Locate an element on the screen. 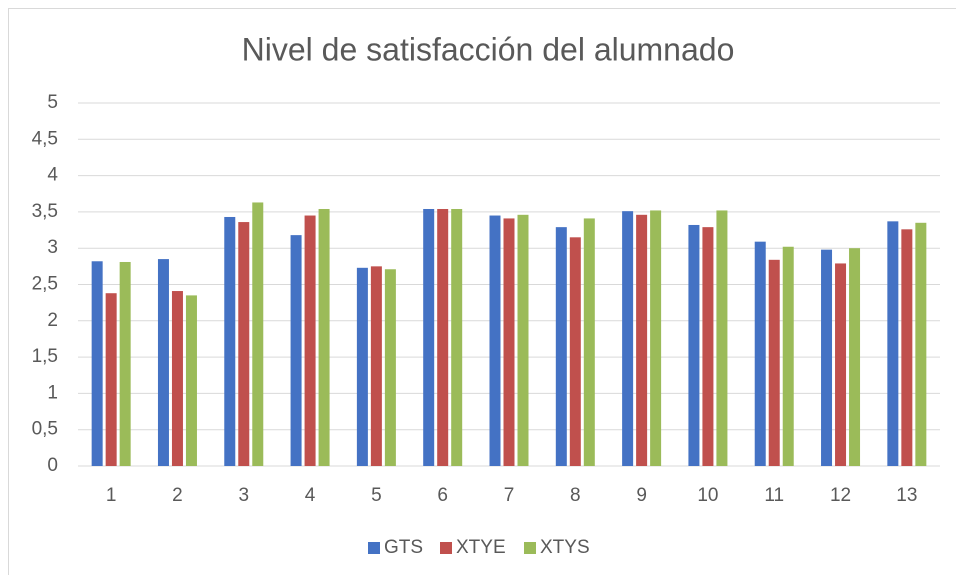  x-tick-label: 11 is located at coordinates (774, 495).